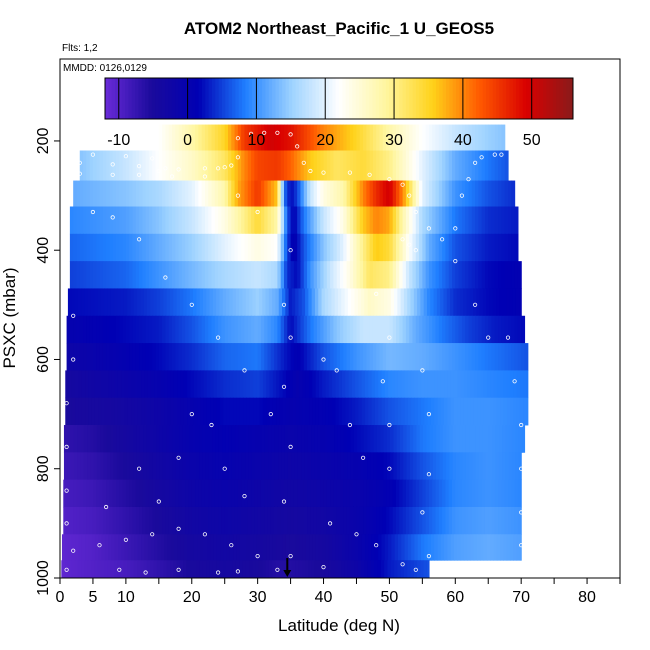 This screenshot has height=650, width=650. I want to click on marker-arrow-head, so click(287, 573).